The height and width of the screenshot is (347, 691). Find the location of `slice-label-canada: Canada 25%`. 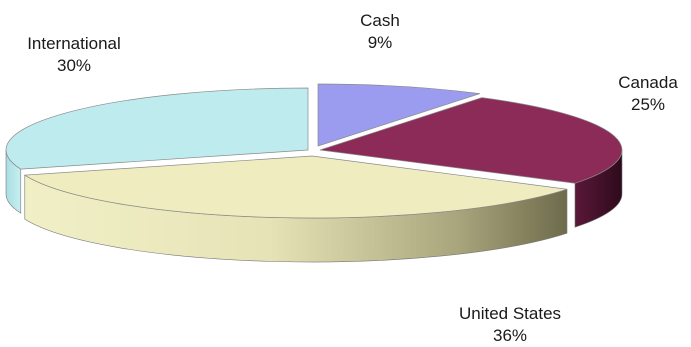

slice-label-canada: Canada 25% is located at coordinates (648, 94).